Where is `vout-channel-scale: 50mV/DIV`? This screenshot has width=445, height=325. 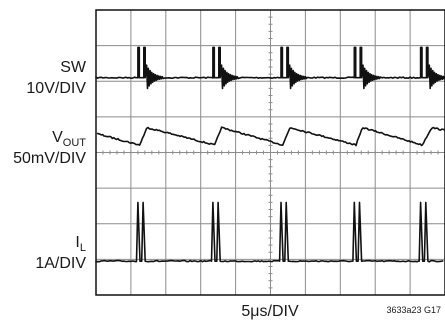 vout-channel-scale: 50mV/DIV is located at coordinates (49, 158).